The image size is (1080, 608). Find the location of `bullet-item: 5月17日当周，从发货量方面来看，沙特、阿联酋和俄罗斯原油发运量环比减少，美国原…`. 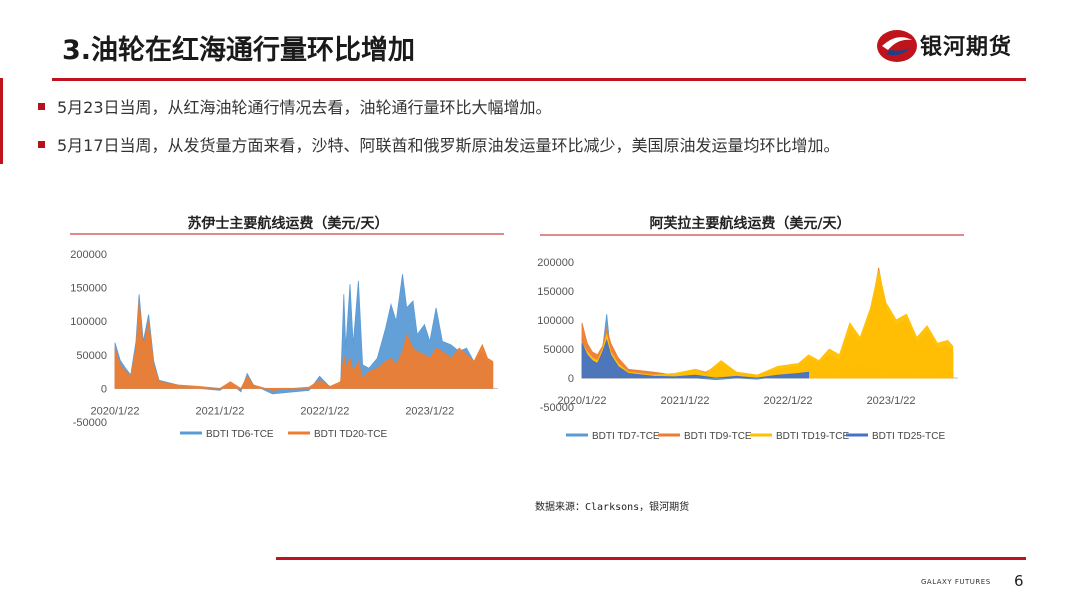

bullet-item: 5月17日当周，从发货量方面来看，沙特、阿联酋和俄罗斯原油发运量环比减少，美国原… is located at coordinates (439, 144).